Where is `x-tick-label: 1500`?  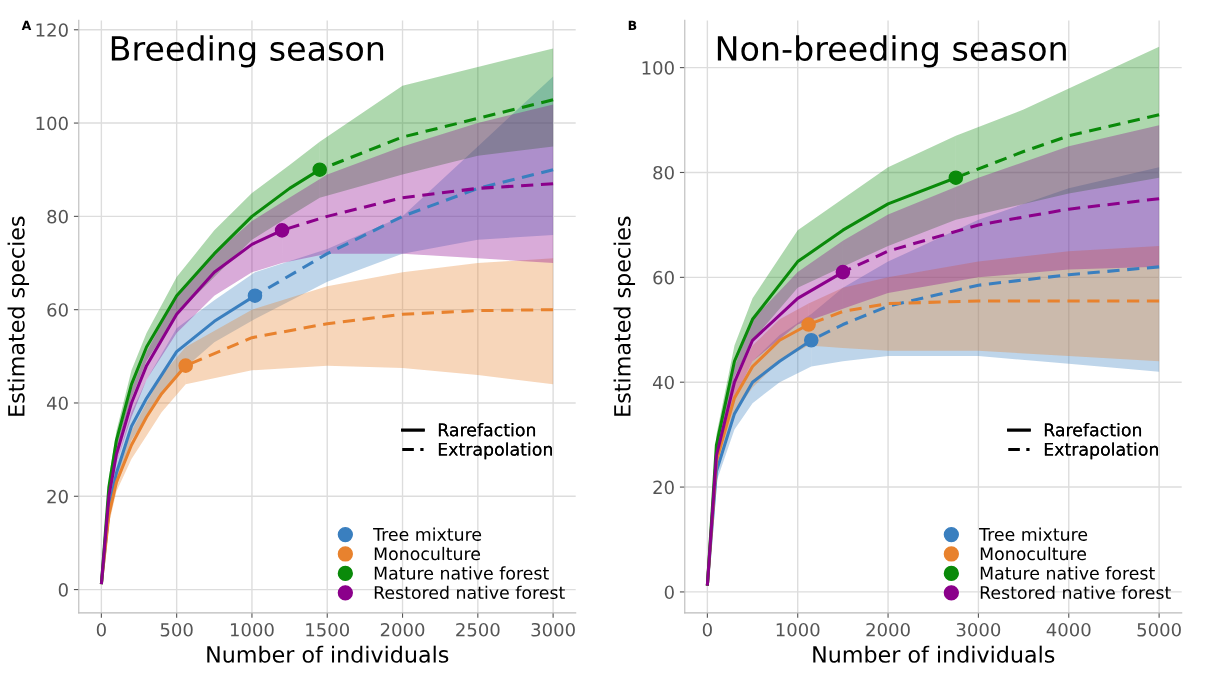
x-tick-label: 1500 is located at coordinates (328, 629).